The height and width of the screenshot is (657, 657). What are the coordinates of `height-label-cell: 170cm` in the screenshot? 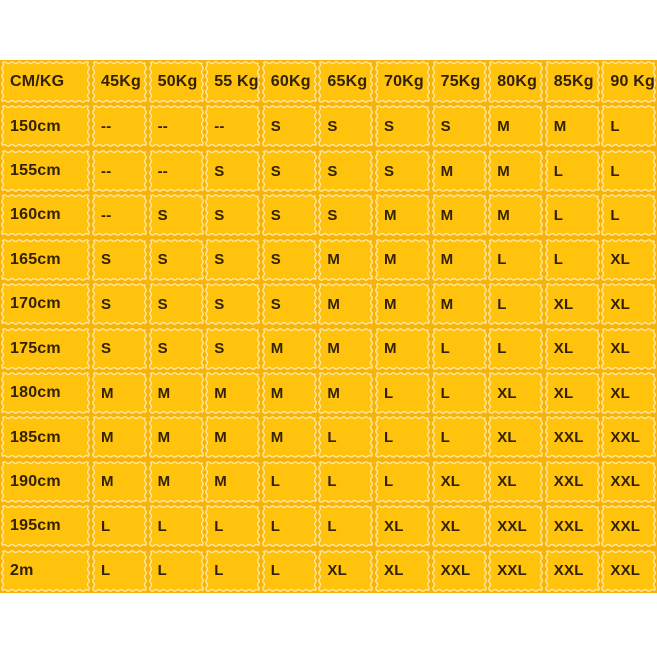 It's located at (45, 304).